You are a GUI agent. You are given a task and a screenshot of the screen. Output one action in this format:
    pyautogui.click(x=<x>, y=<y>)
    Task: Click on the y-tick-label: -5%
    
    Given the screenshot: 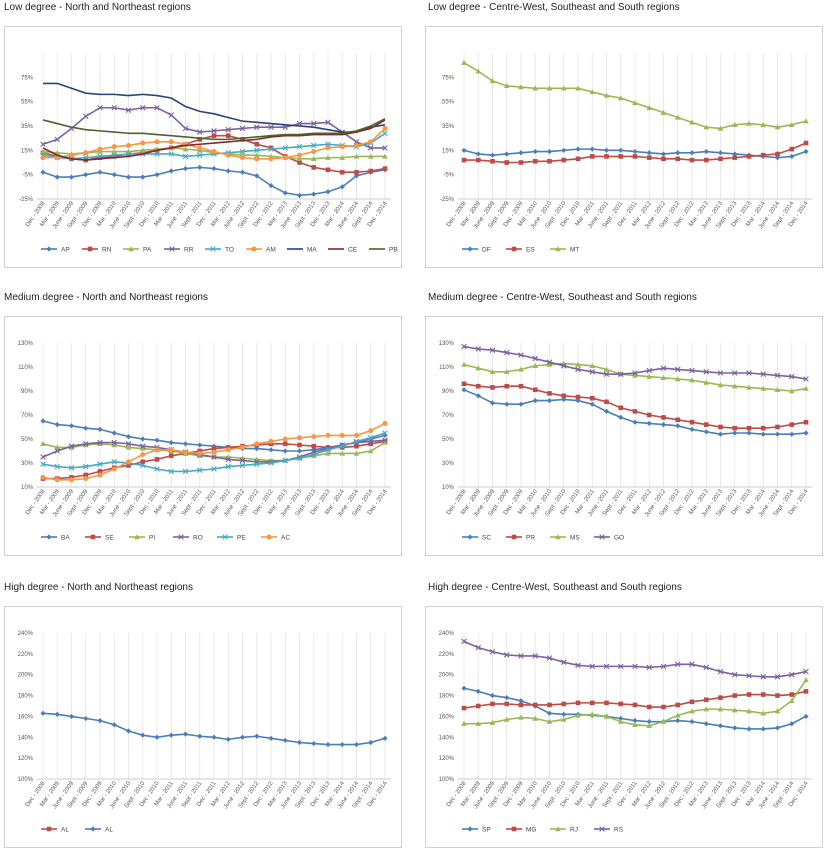 What is the action you would take?
    pyautogui.click(x=448, y=176)
    